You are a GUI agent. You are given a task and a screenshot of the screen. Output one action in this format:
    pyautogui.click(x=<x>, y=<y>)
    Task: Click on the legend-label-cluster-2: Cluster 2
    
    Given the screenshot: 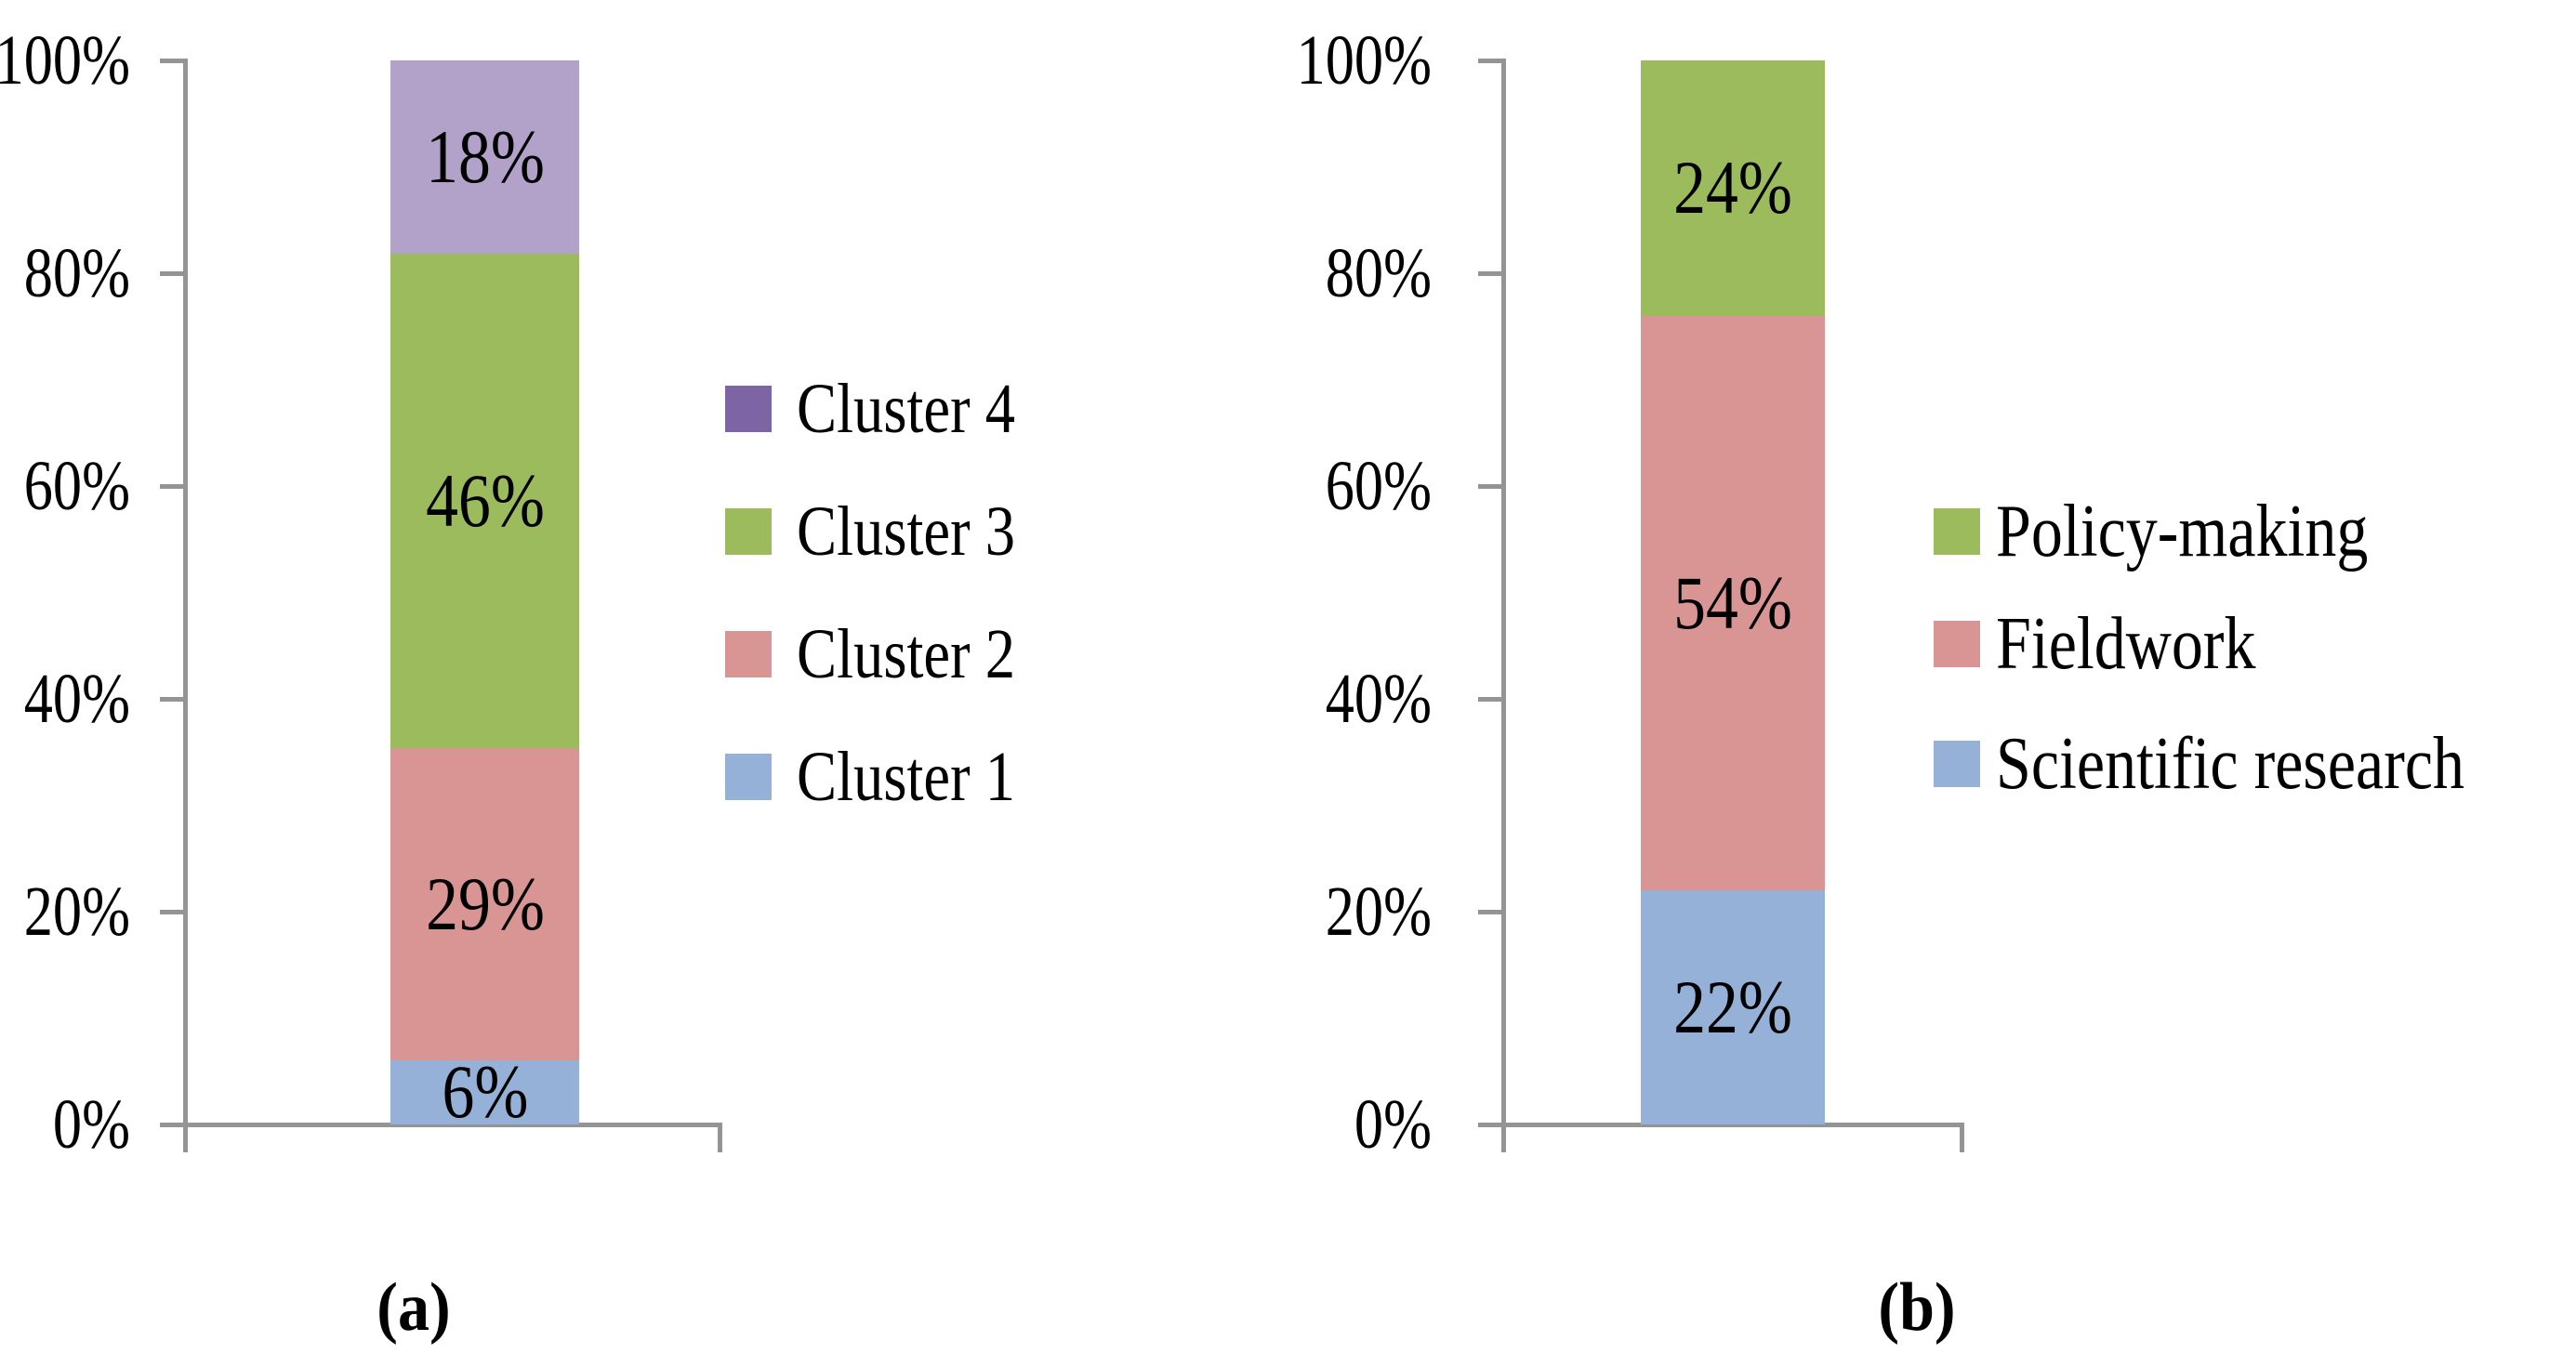 What is the action you would take?
    pyautogui.click(x=906, y=654)
    